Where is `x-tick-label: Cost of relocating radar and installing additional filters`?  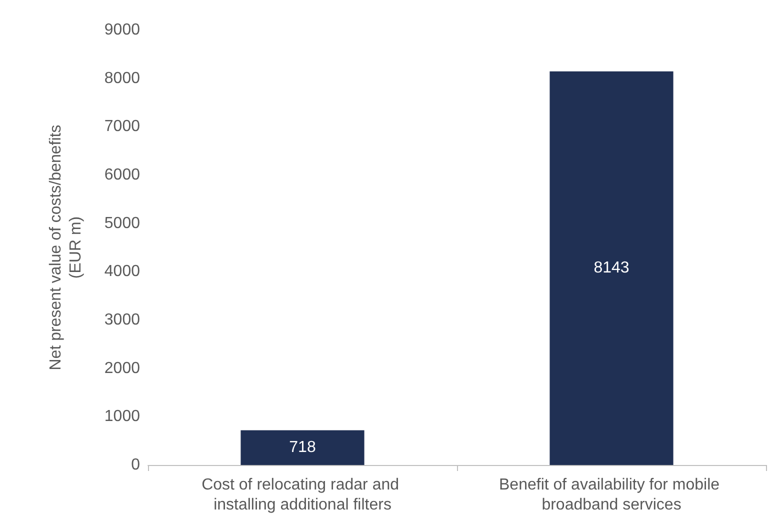
x-tick-label: Cost of relocating radar and installing additional filters is located at coordinates (303, 495).